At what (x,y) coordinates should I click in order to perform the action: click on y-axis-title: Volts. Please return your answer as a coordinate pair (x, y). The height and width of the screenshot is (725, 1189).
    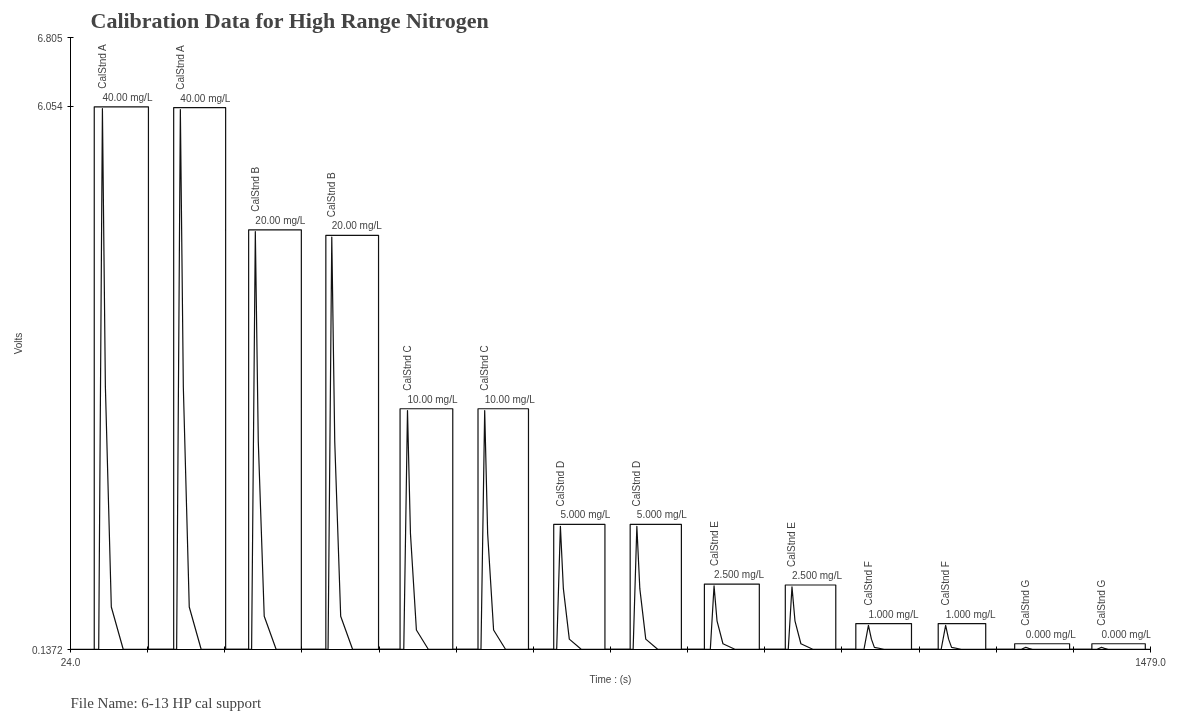
    Looking at the image, I should click on (18, 343).